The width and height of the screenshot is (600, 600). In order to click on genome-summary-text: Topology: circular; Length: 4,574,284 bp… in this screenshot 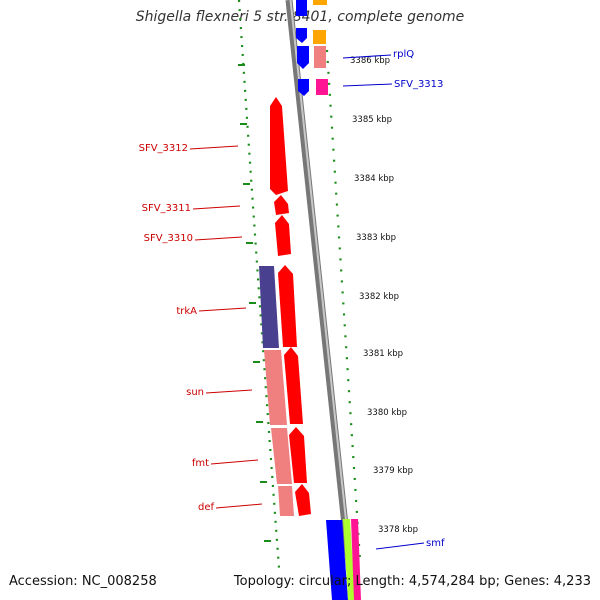, I will do `click(412, 581)`.